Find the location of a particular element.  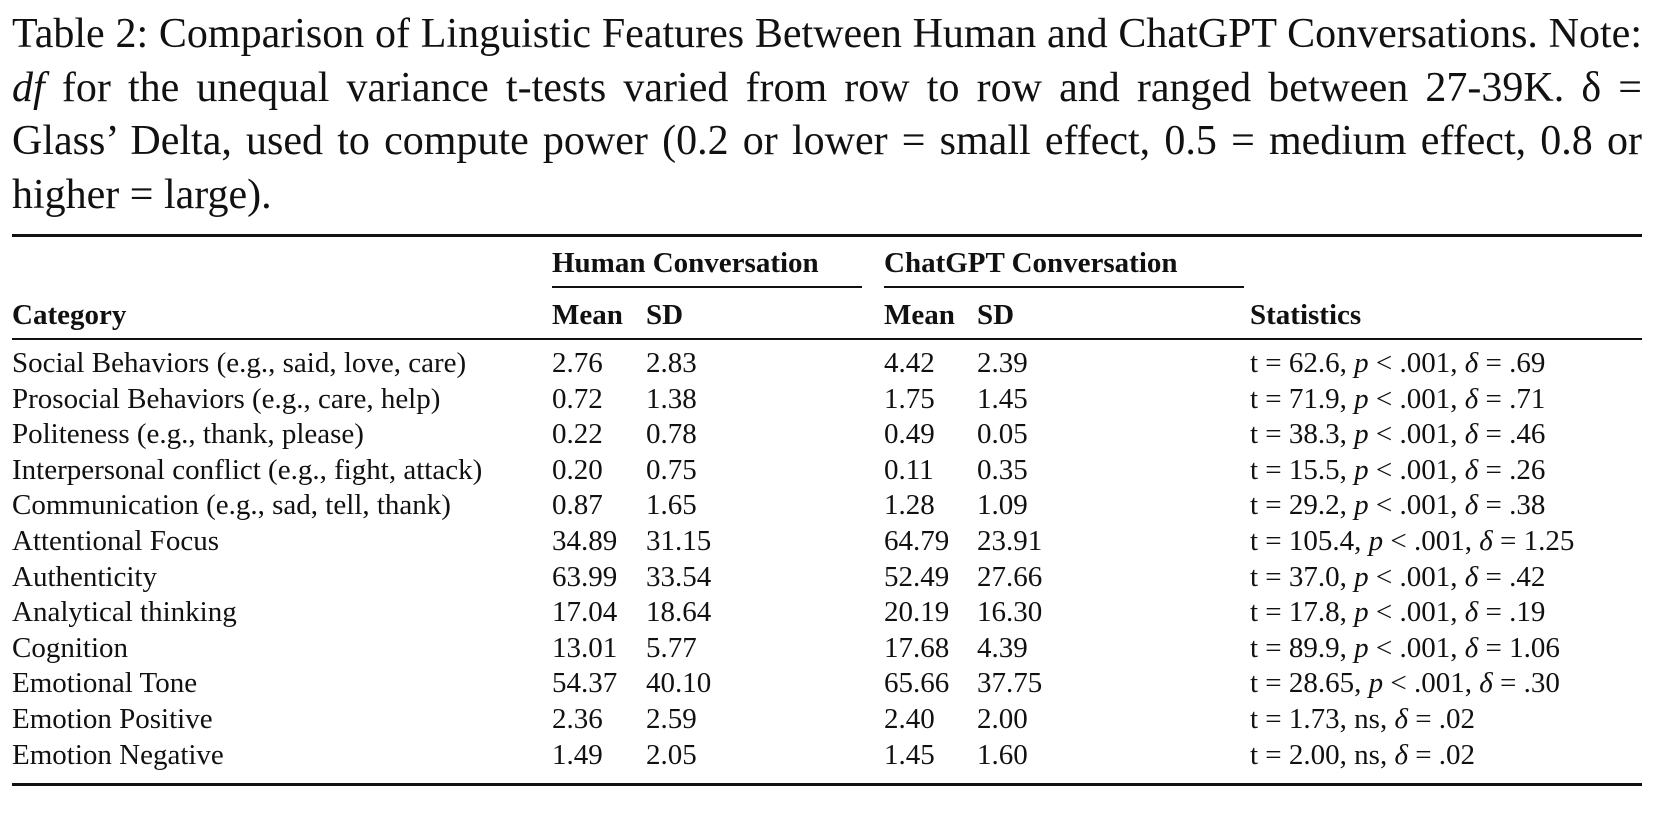

header-category: Category is located at coordinates (69, 315).